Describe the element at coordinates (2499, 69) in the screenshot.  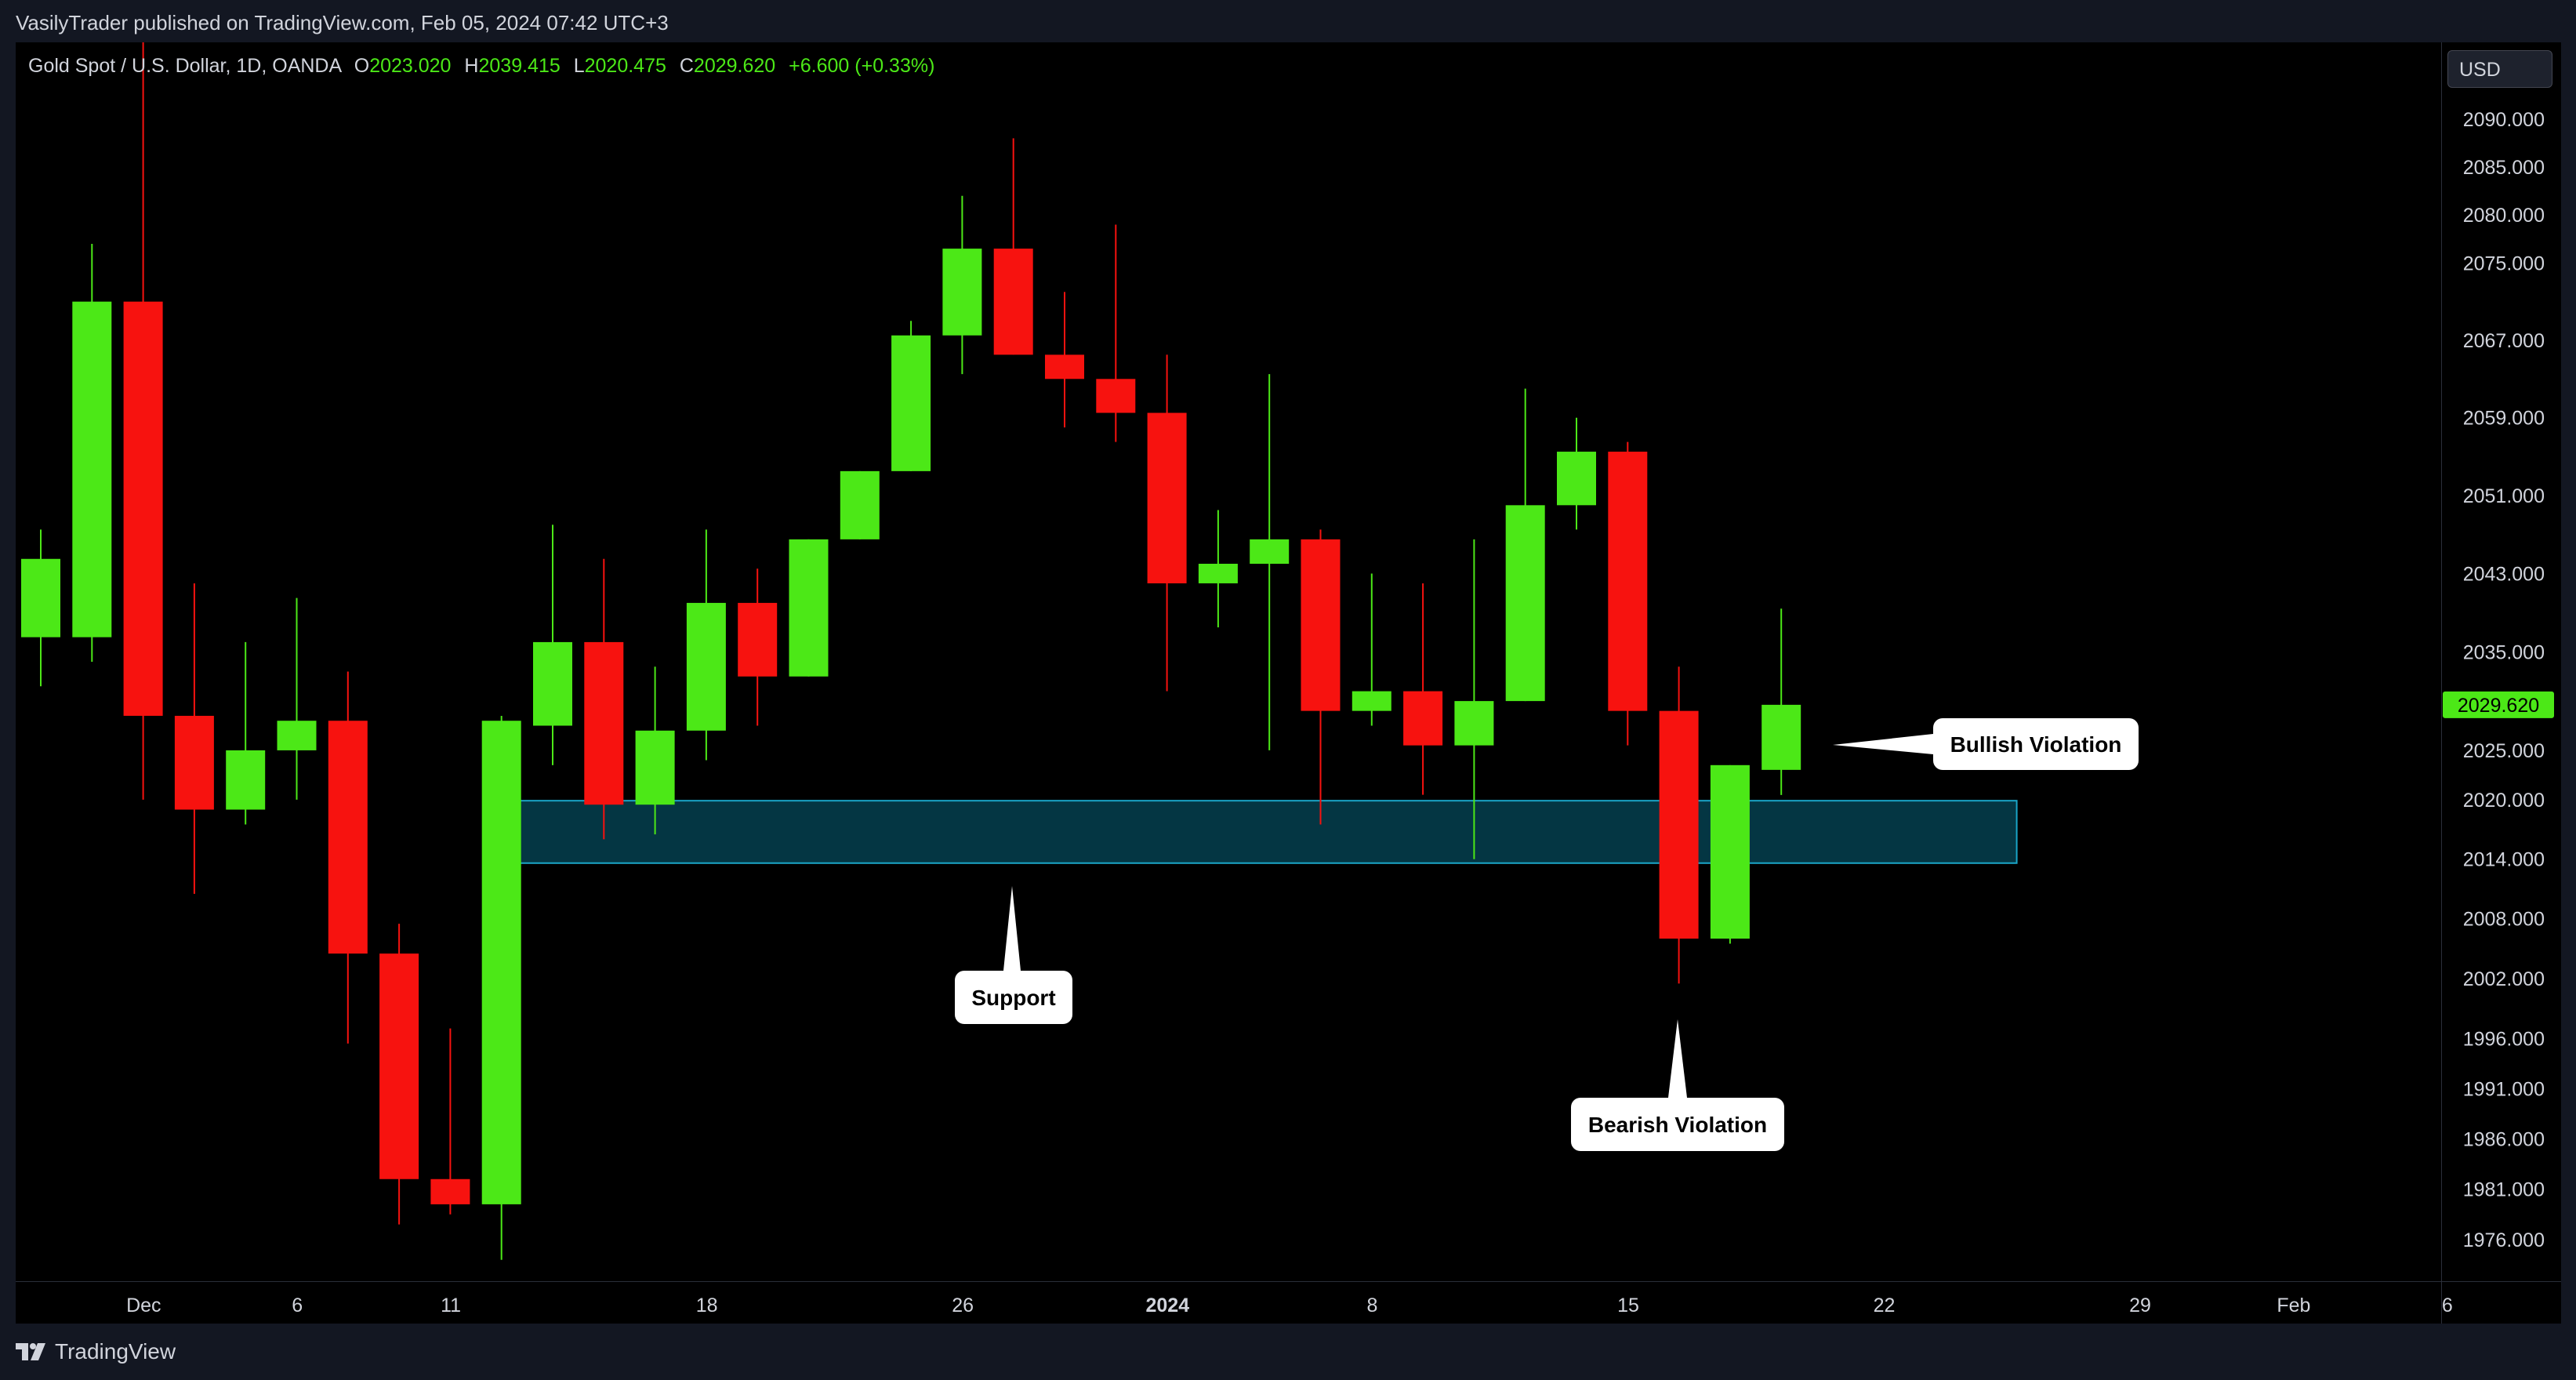
I see `currency-button: USD` at that location.